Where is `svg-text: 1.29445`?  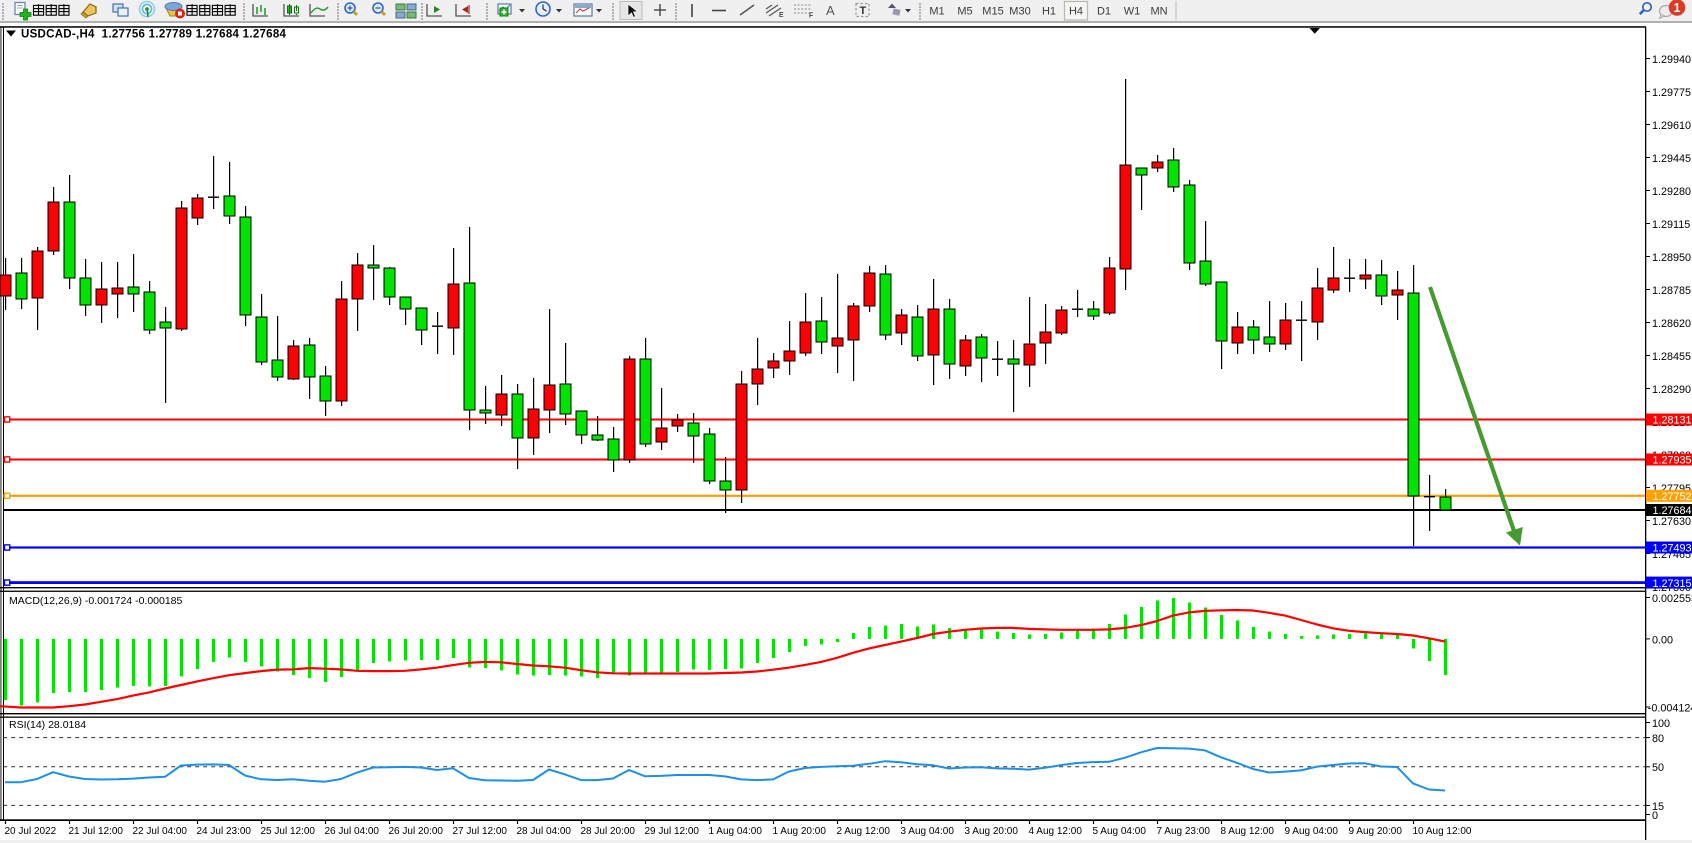
svg-text: 1.29445 is located at coordinates (1671, 159).